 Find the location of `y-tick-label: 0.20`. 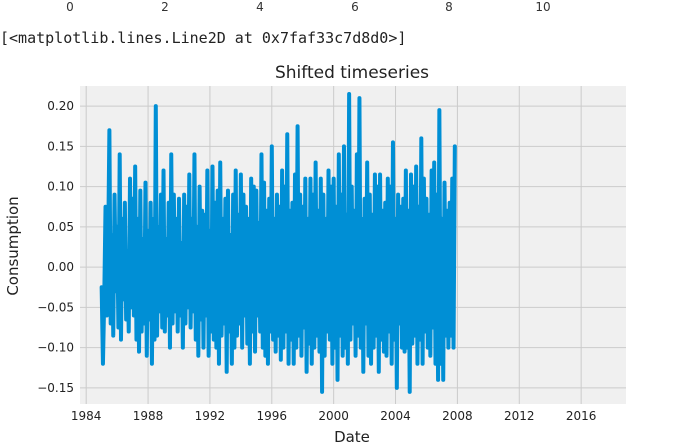

y-tick-label: 0.20 is located at coordinates (60, 106).